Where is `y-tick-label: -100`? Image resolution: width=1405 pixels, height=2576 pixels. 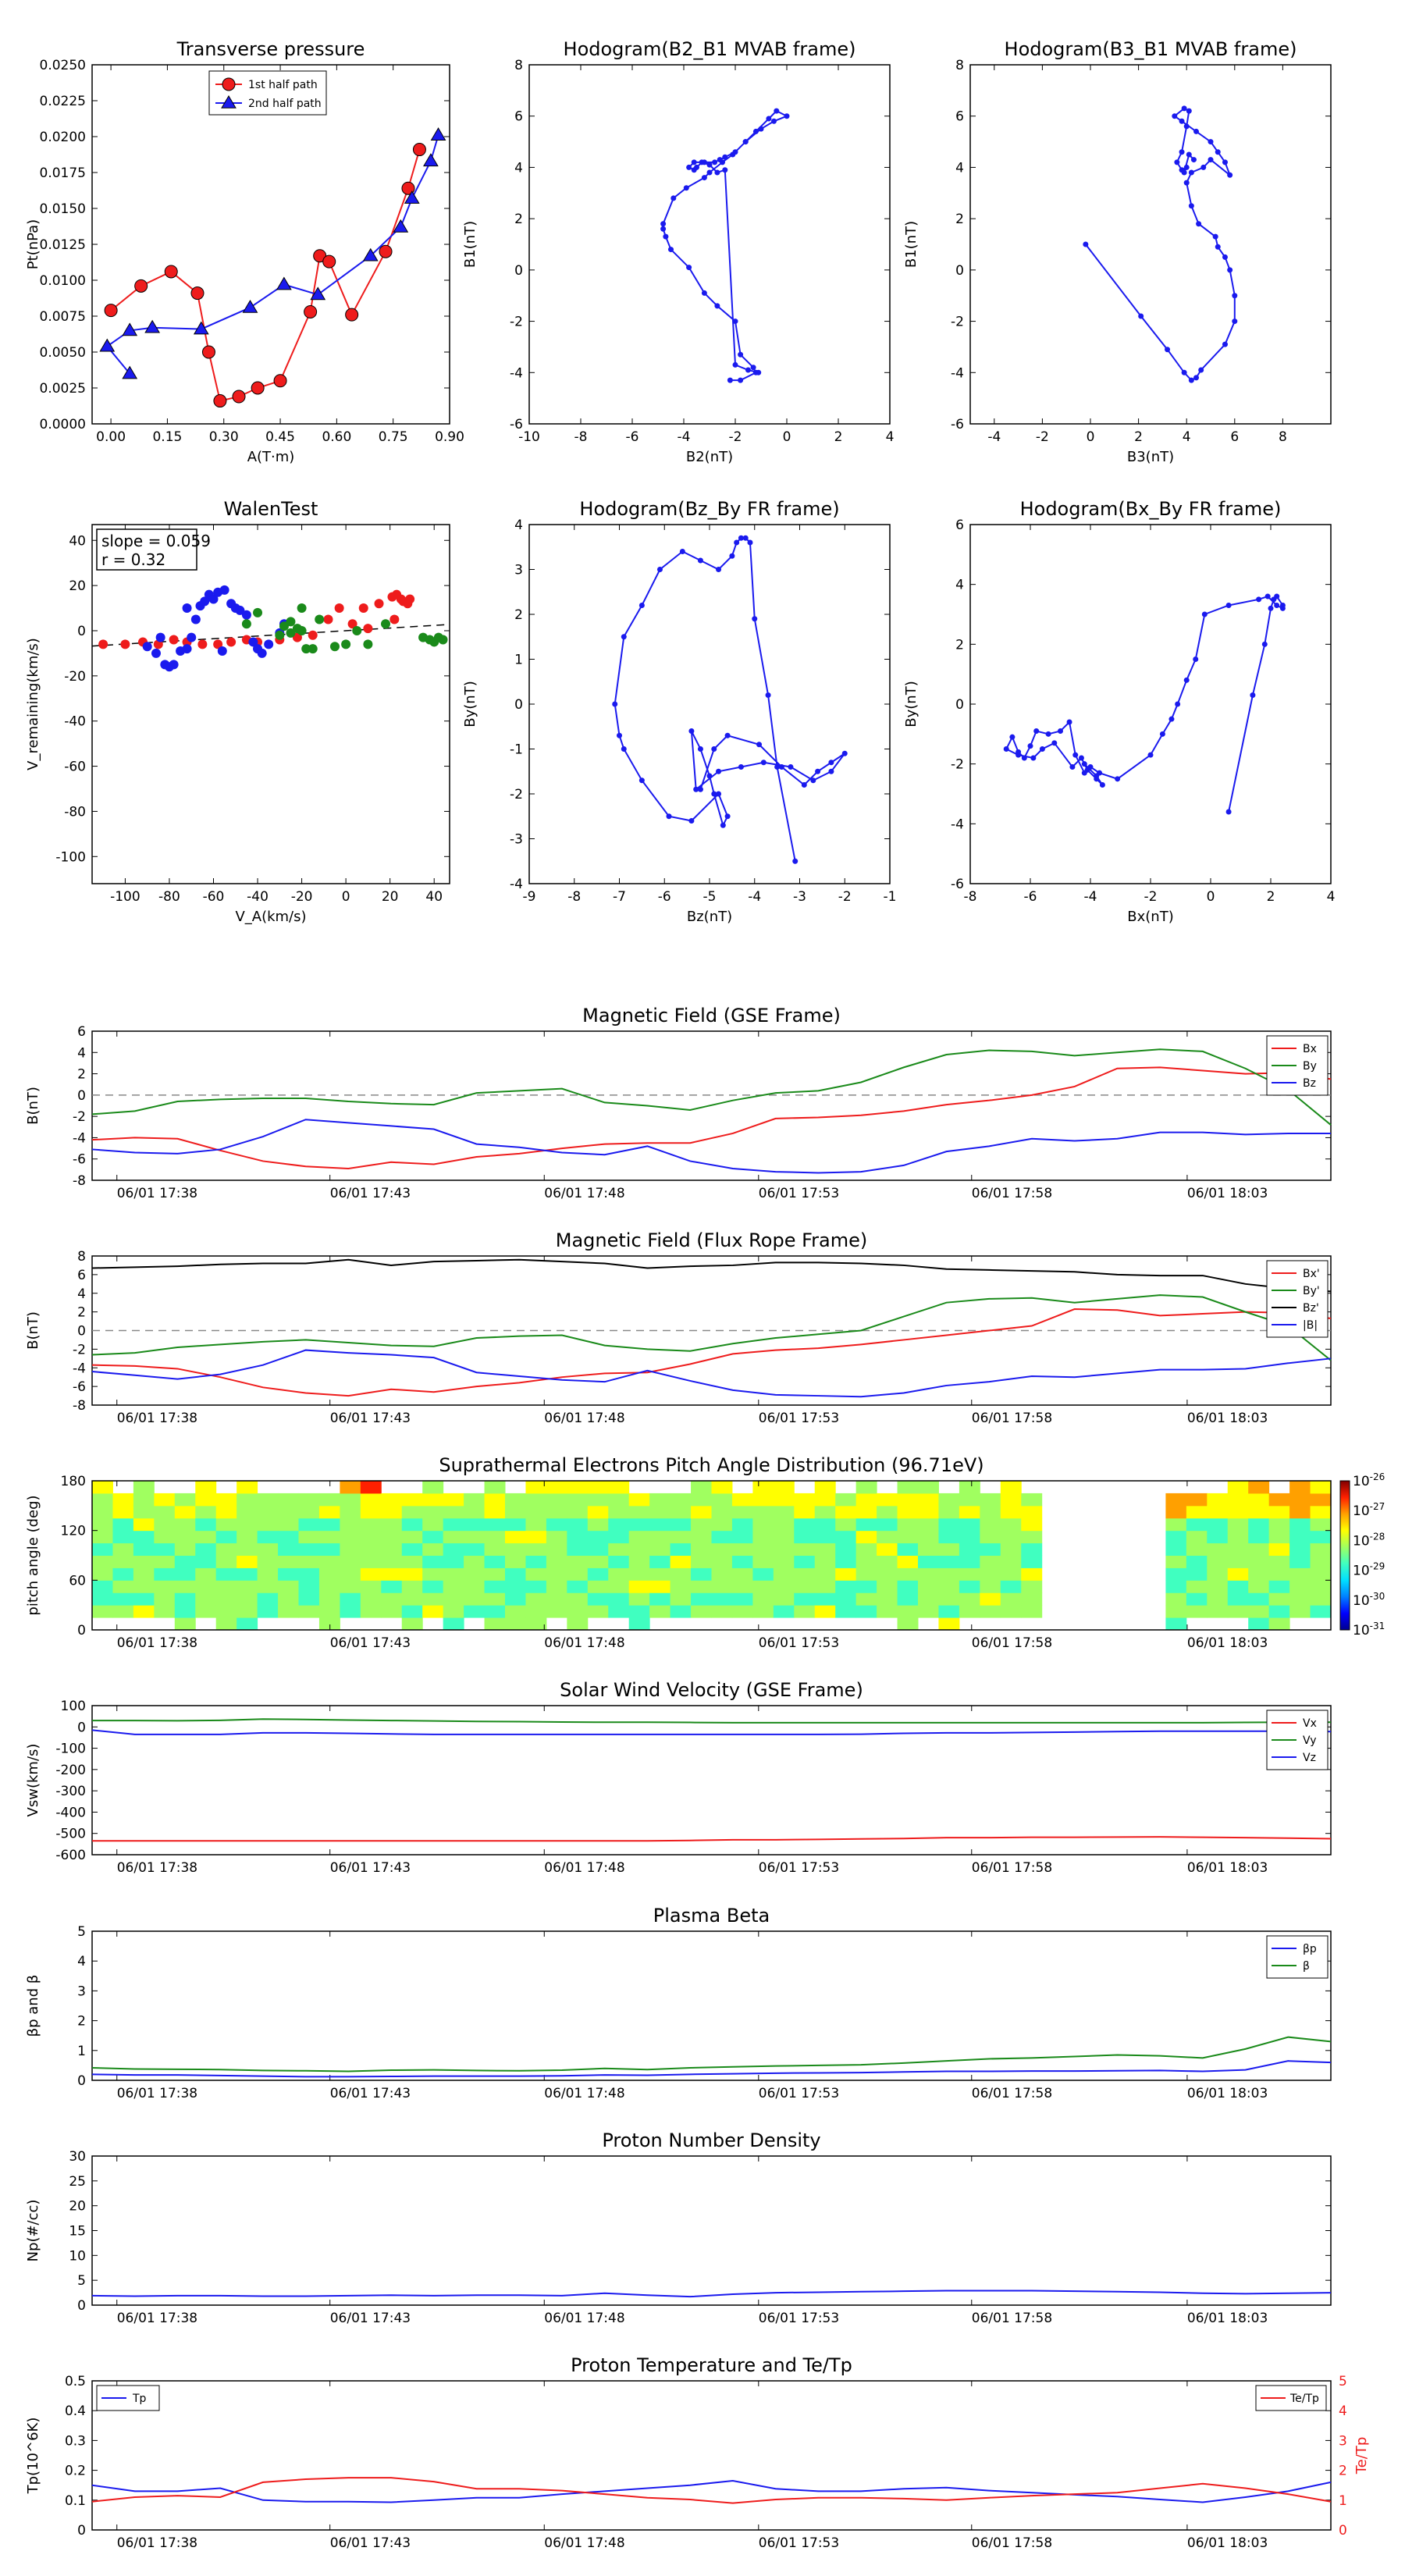
y-tick-label: -100 is located at coordinates (71, 1749).